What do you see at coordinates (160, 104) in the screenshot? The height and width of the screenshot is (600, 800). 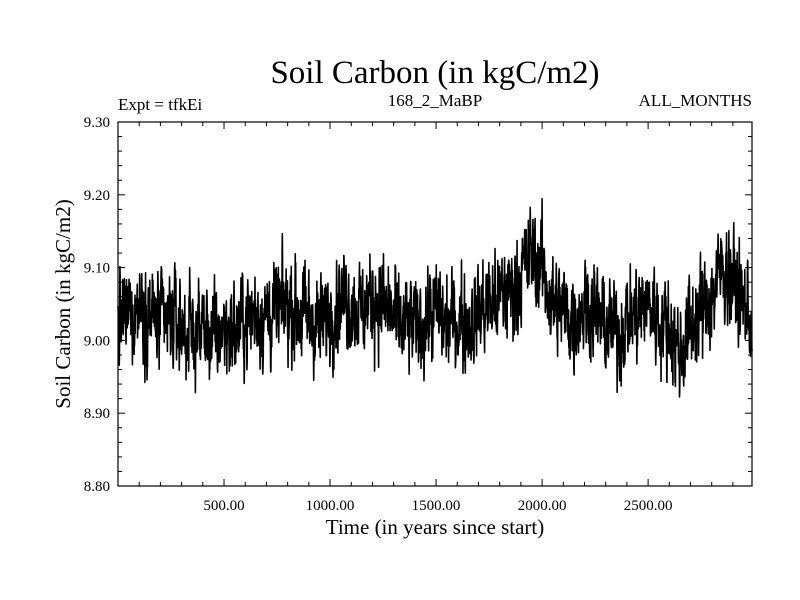 I see `experiment-label: Expt = tfkEi` at bounding box center [160, 104].